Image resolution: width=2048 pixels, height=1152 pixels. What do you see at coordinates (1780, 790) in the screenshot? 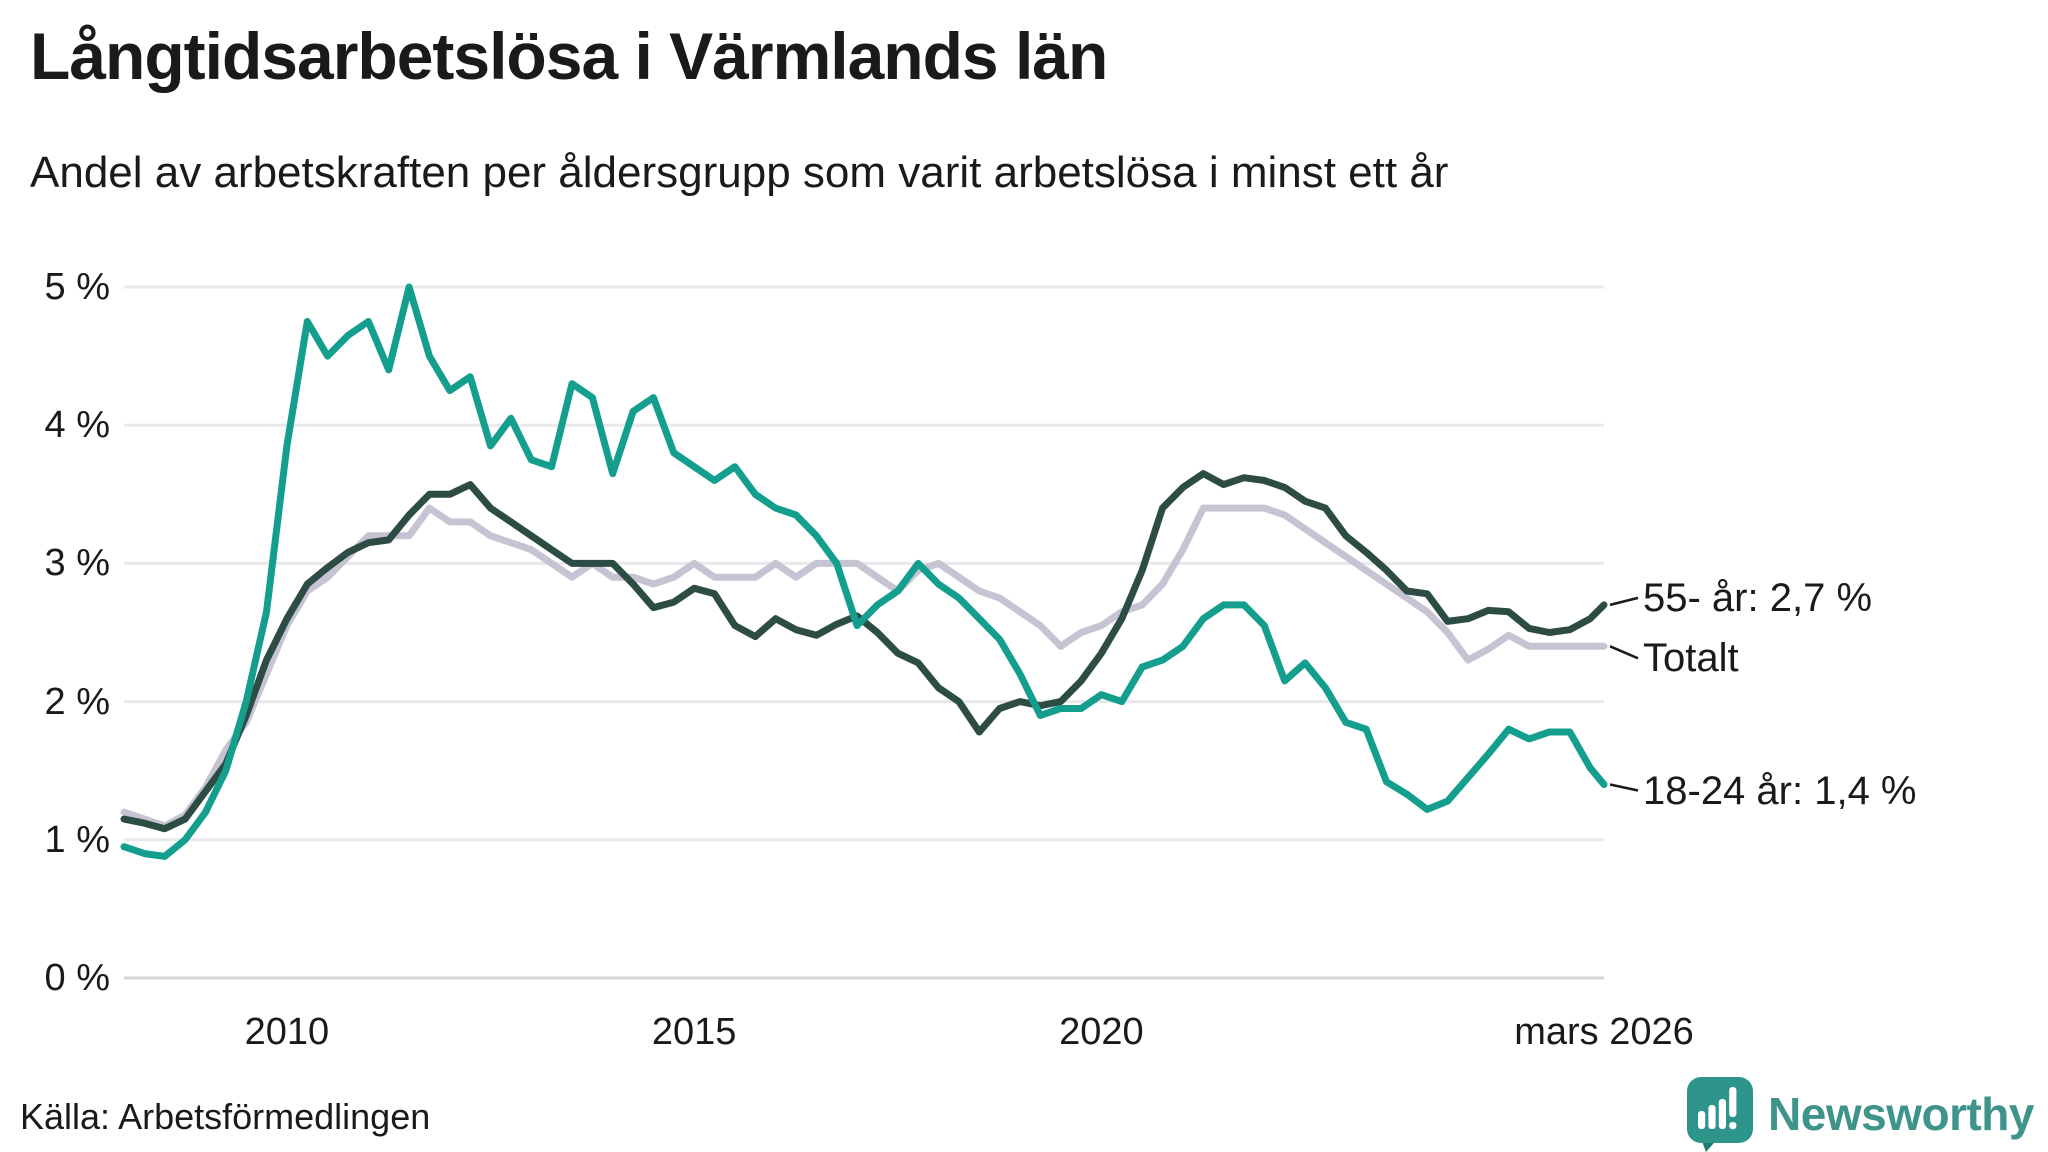
I see `end-label-18-24år: 18-24 år: 1,4 %` at bounding box center [1780, 790].